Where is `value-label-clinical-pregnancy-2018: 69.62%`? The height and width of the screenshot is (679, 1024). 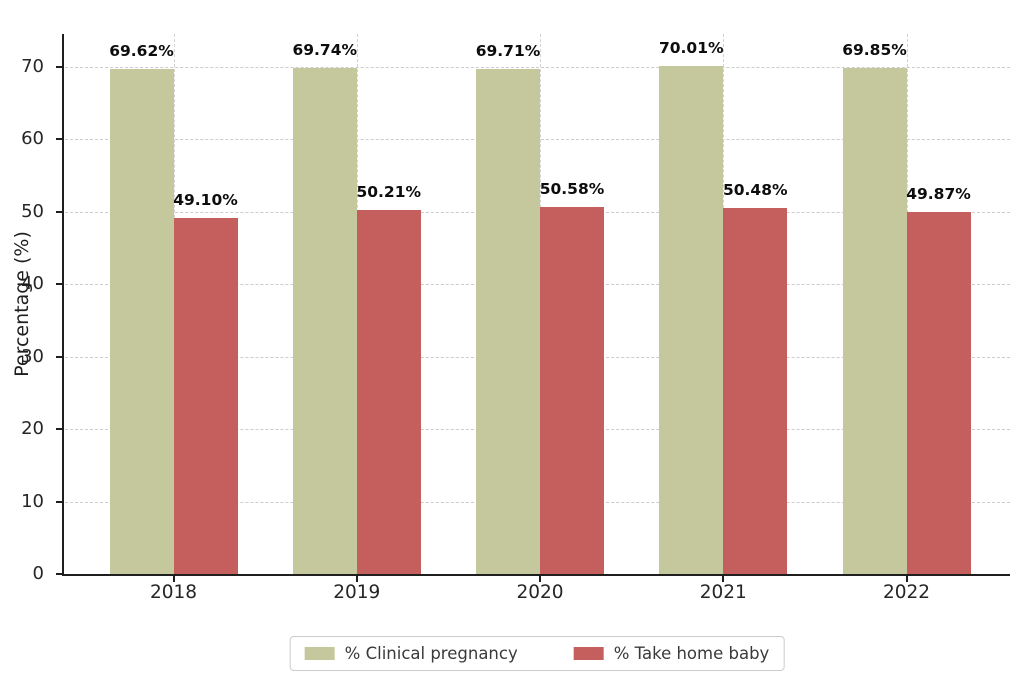 value-label-clinical-pregnancy-2018: 69.62% is located at coordinates (141, 51).